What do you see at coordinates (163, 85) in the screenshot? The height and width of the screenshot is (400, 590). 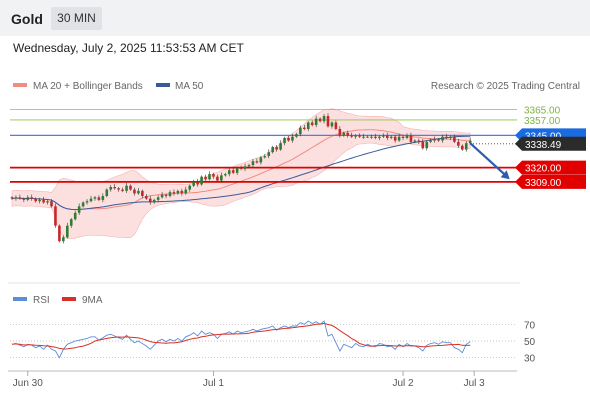 I see `ma50-legend-swatch` at bounding box center [163, 85].